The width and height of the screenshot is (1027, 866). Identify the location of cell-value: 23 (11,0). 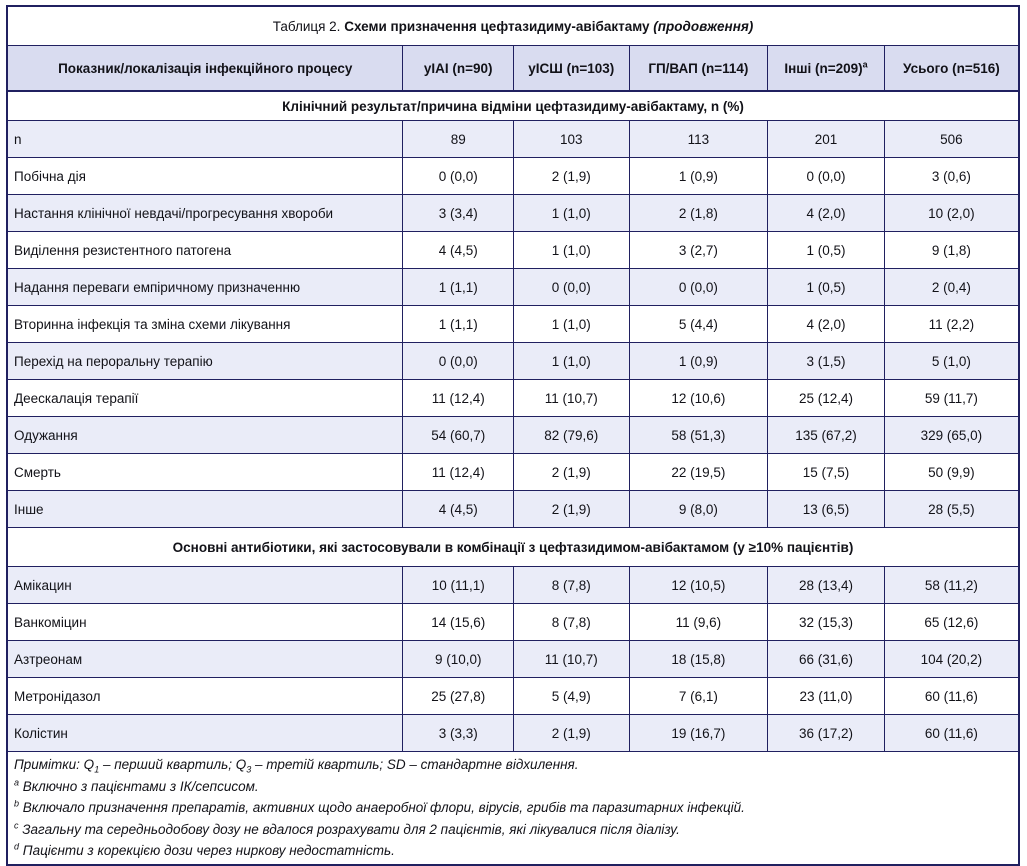
(826, 696).